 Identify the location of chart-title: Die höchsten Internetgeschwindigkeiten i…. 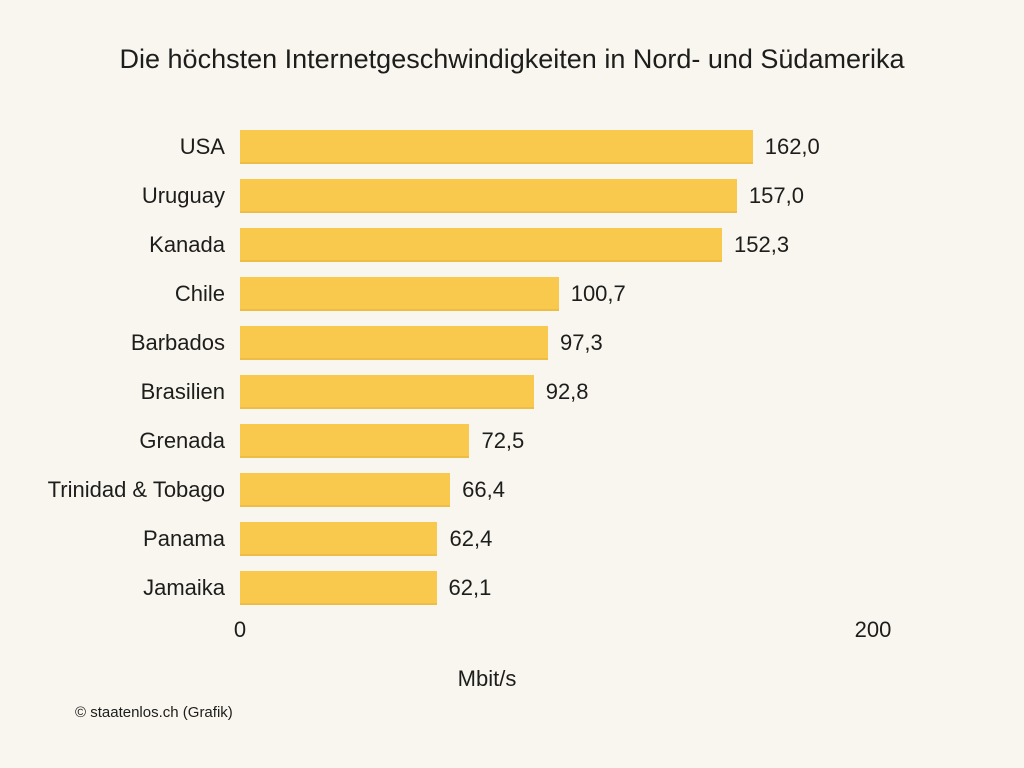
(512, 59).